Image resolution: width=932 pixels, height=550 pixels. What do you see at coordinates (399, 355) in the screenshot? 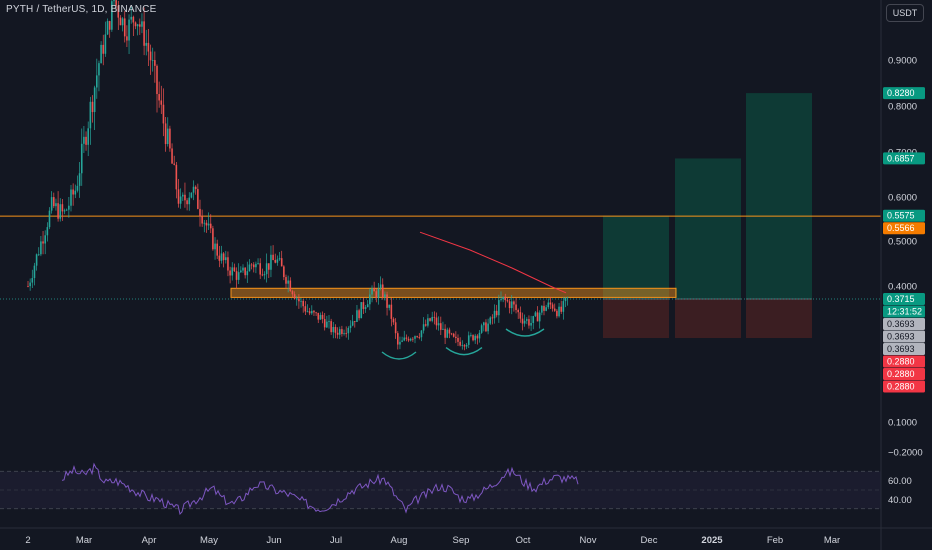
I see `pattern-curve` at bounding box center [399, 355].